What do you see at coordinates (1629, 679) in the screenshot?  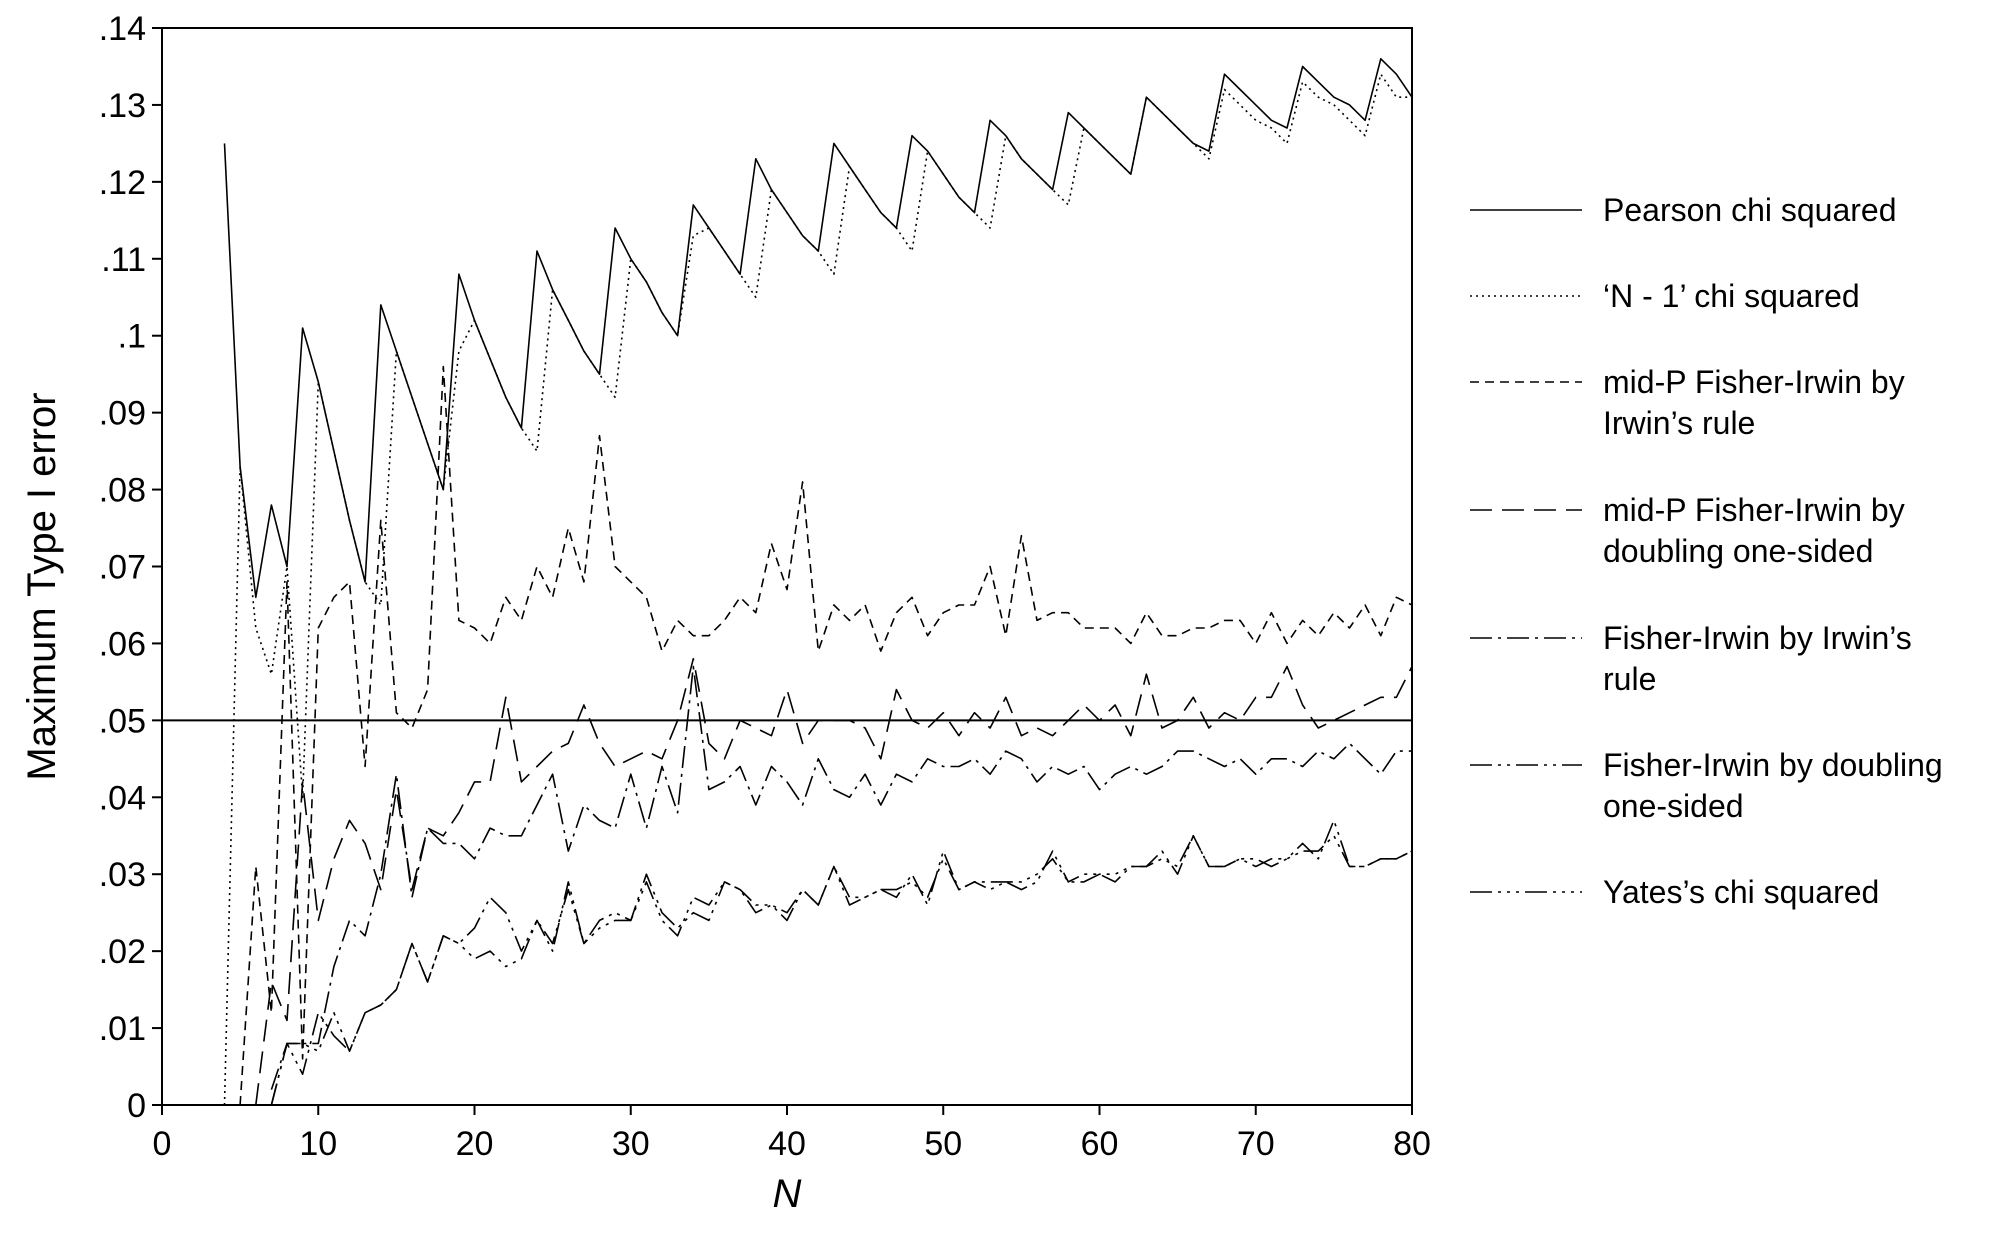 I see `legend-label: rule` at bounding box center [1629, 679].